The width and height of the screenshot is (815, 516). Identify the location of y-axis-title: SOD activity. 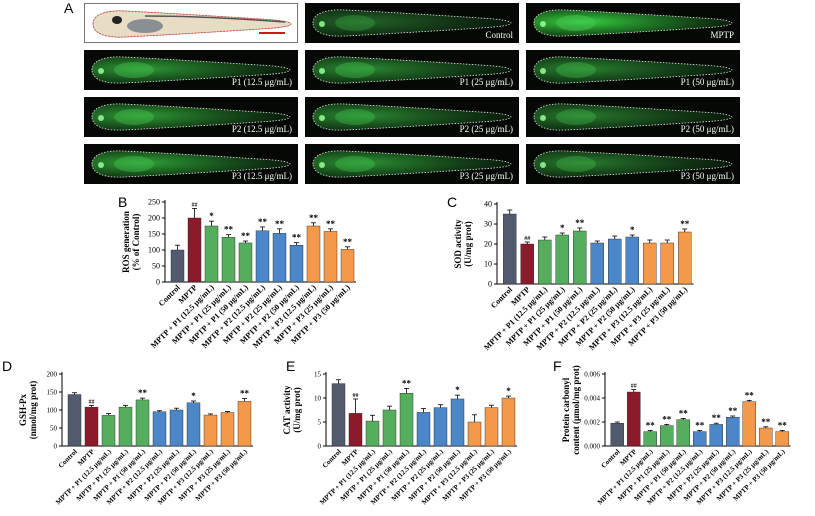
(458, 244).